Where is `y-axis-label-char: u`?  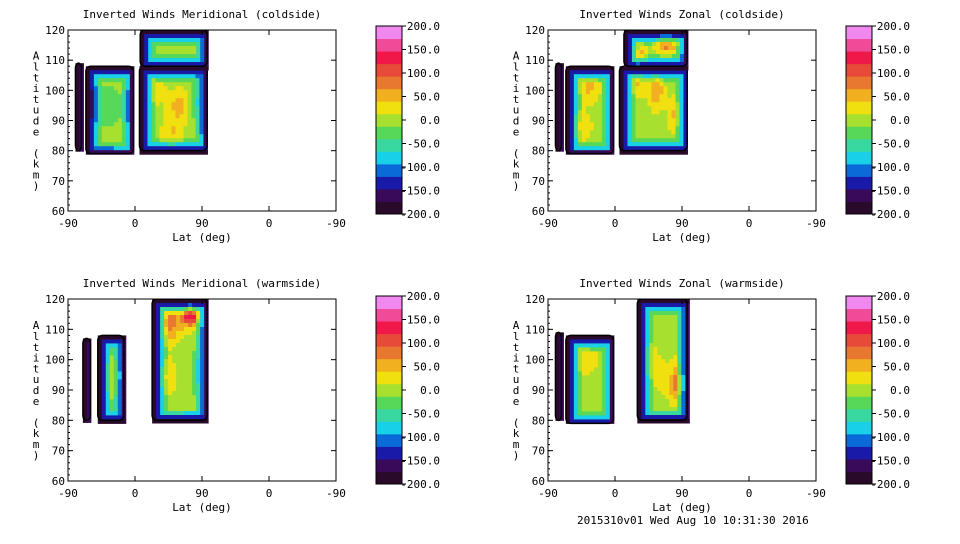
y-axis-label-char: u is located at coordinates (516, 110).